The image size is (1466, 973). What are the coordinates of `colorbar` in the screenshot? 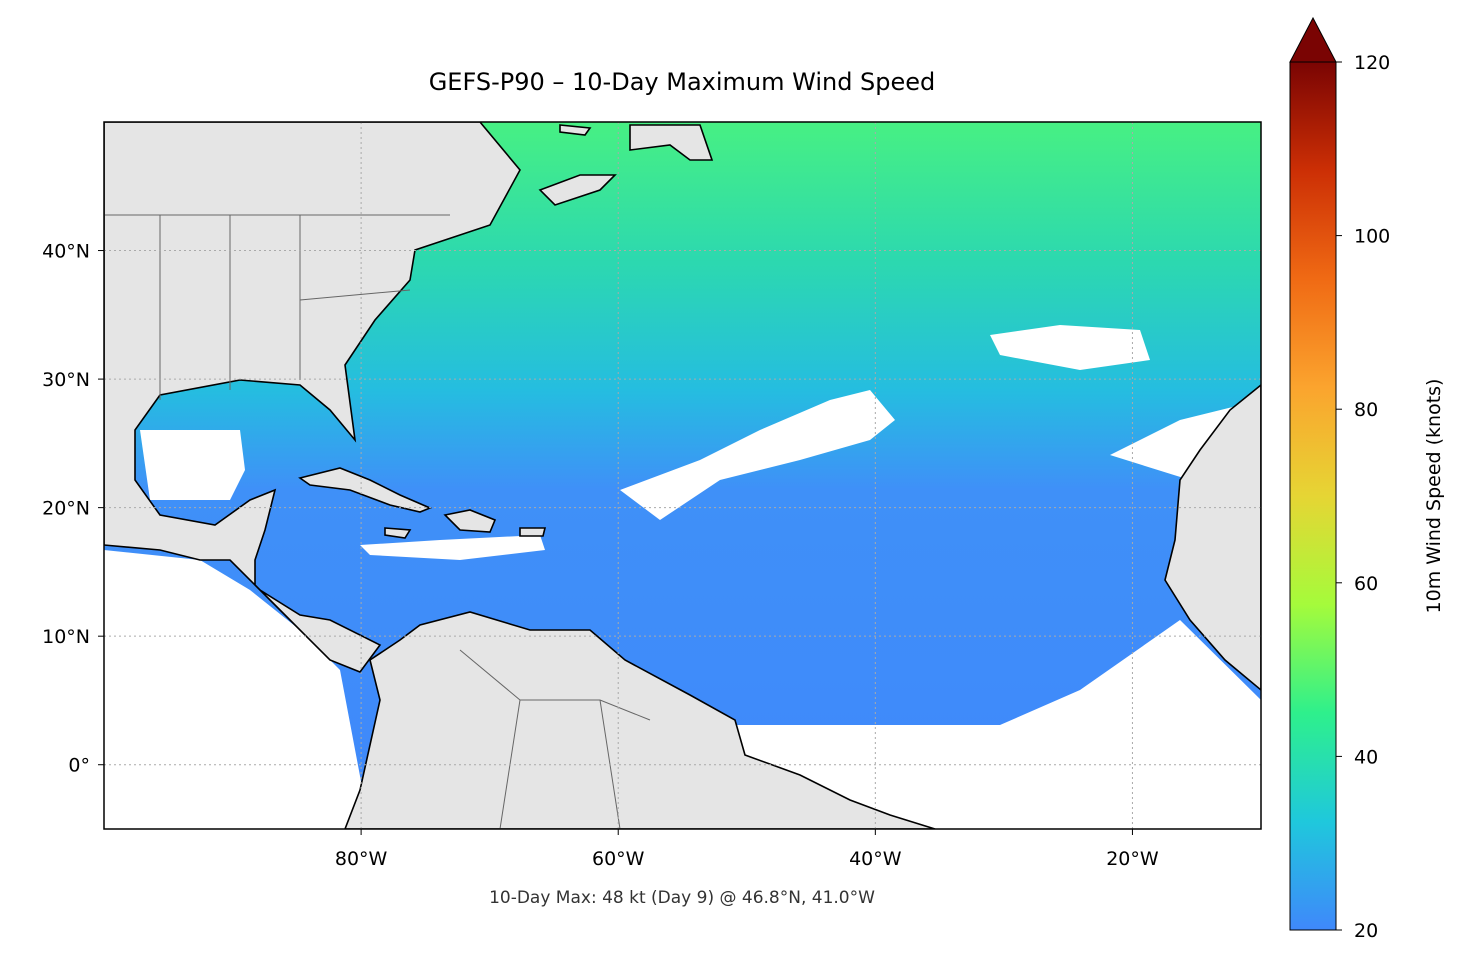 It's located at (1313, 496).